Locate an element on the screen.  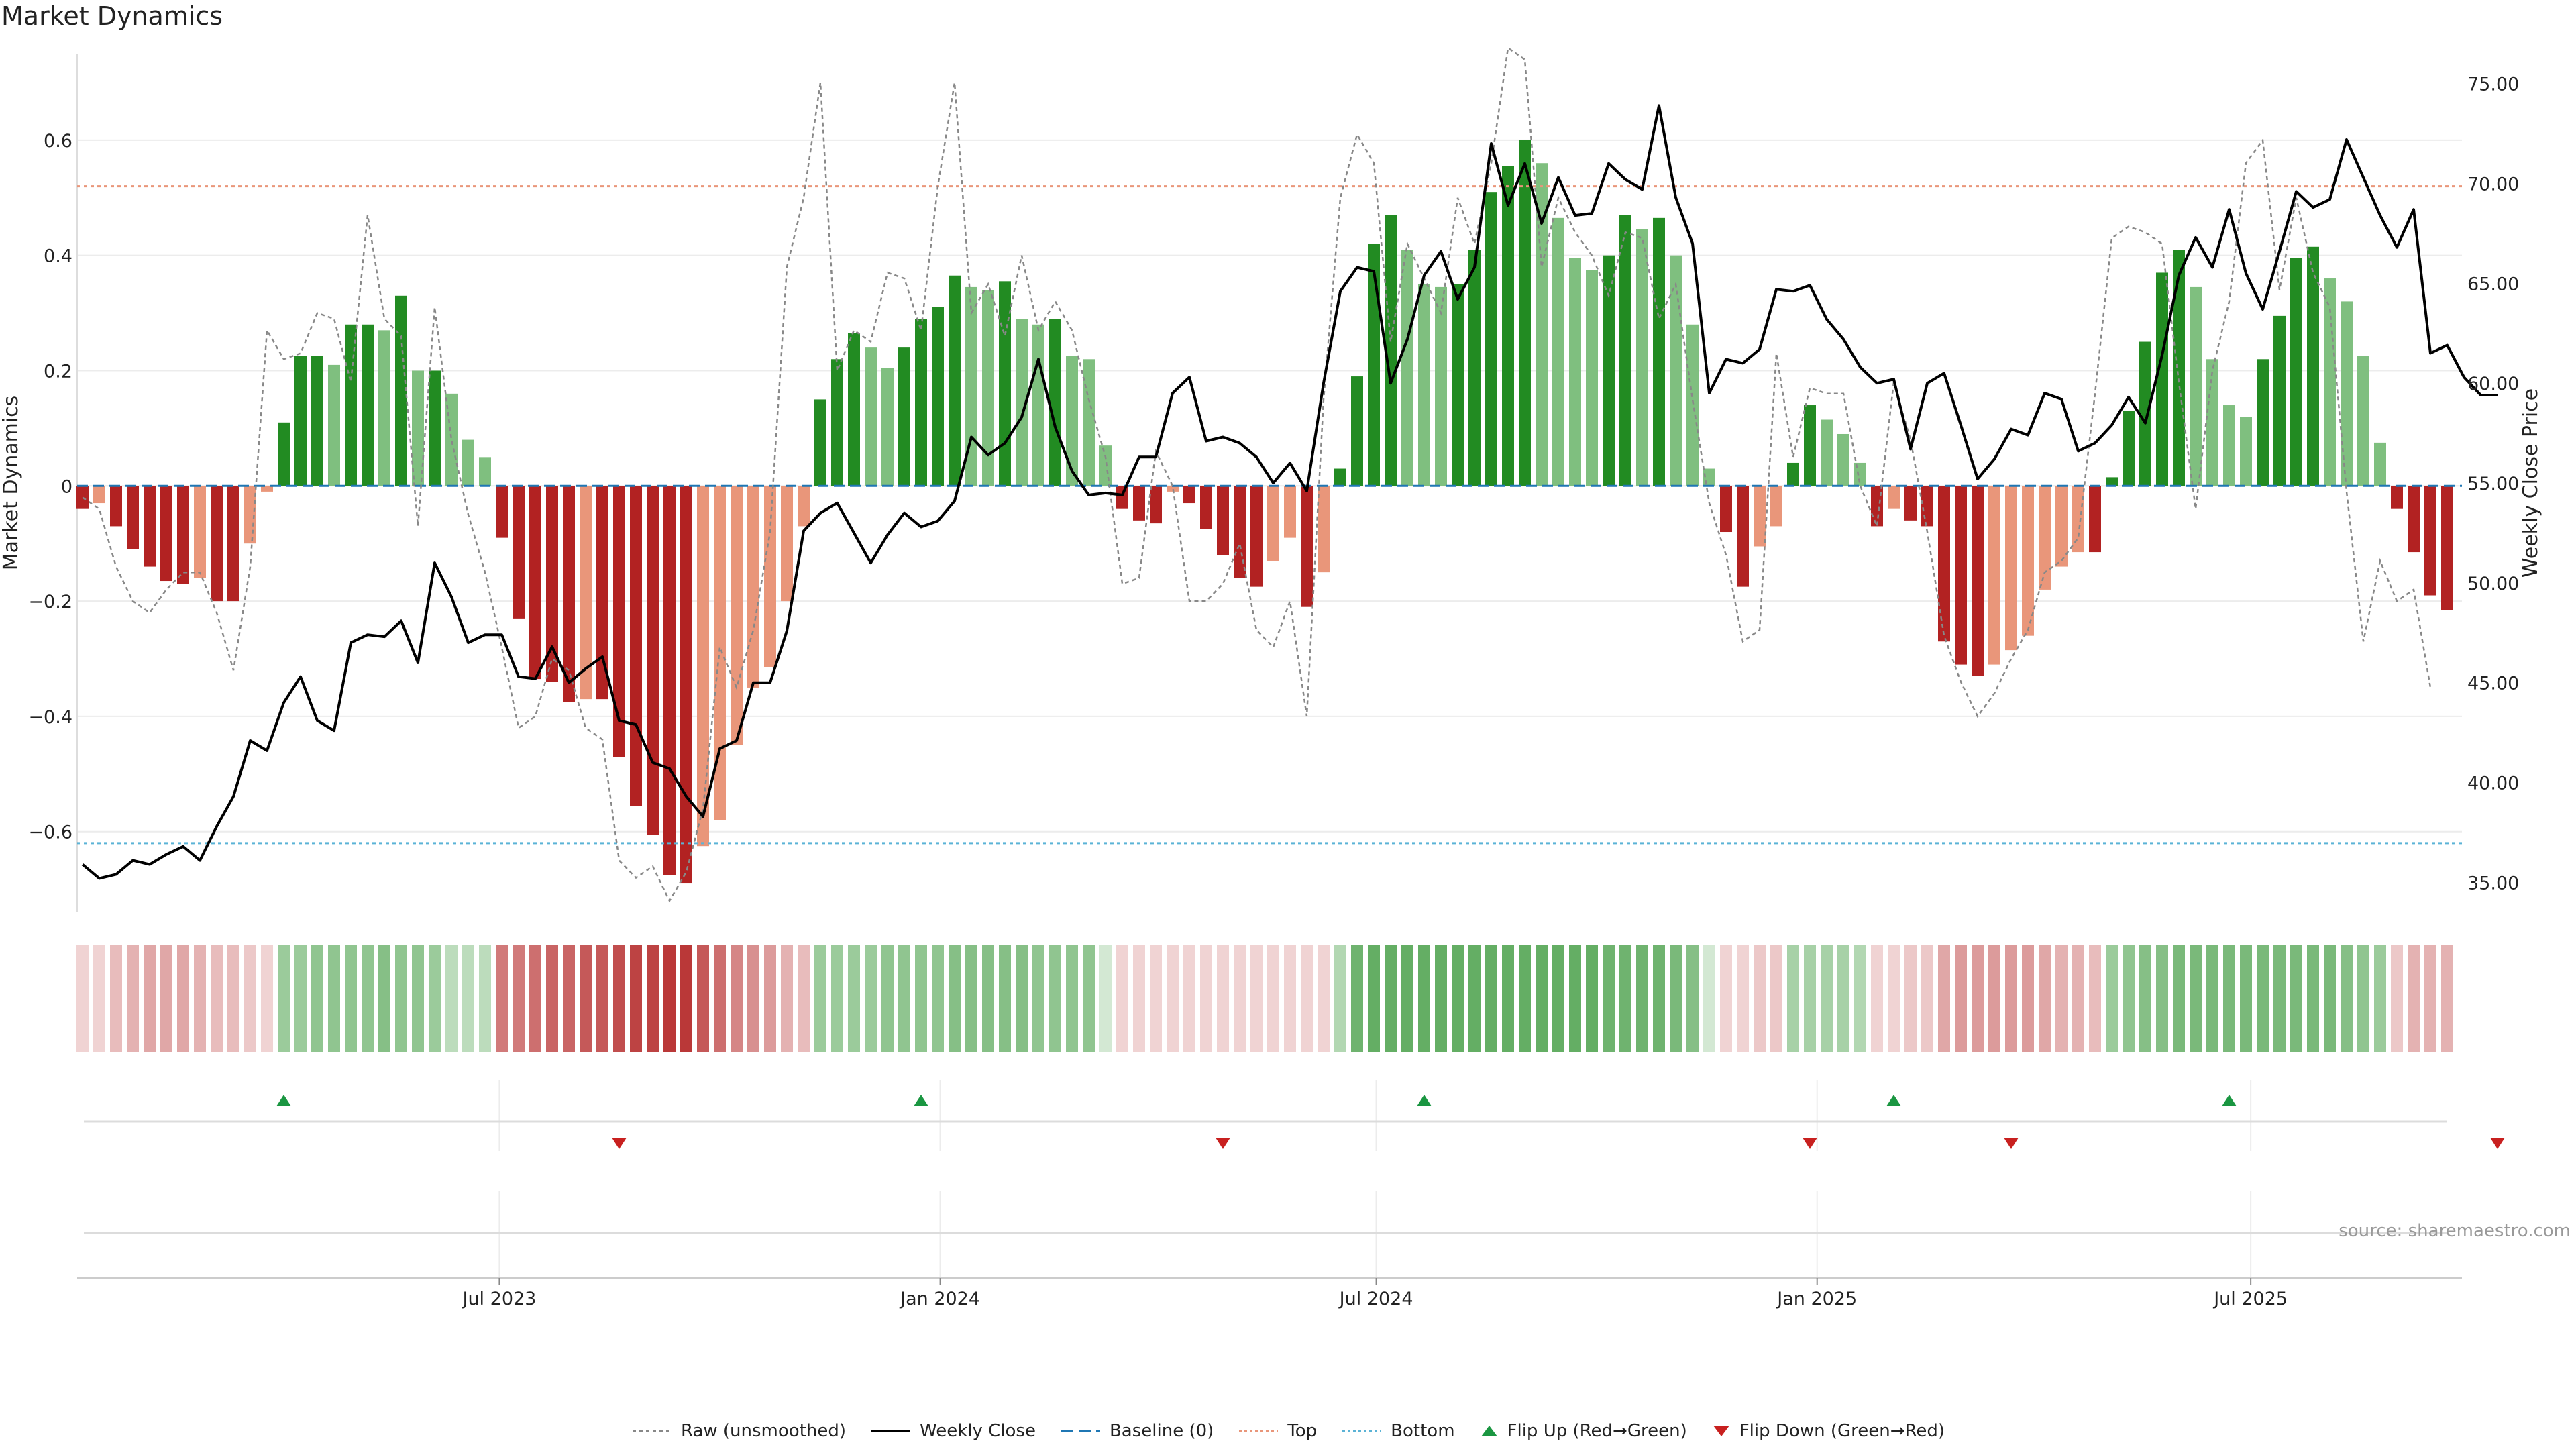
source-note: source: sharemaestro.com is located at coordinates (2455, 1231).